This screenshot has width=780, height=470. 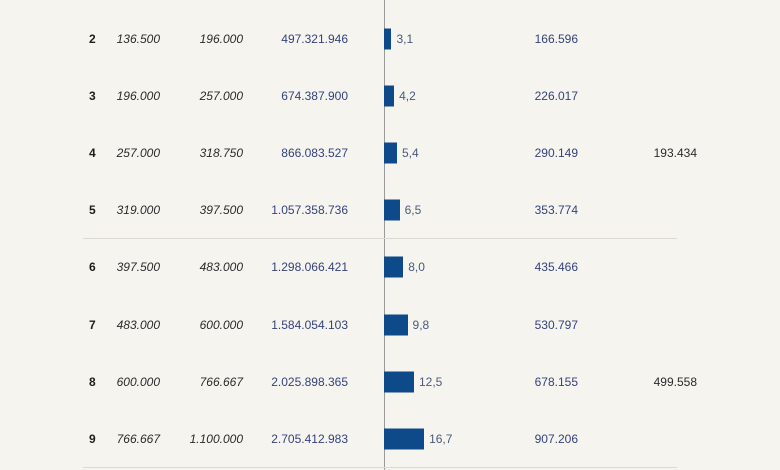 What do you see at coordinates (138, 38) in the screenshot?
I see `bracket-lower-bound: 136.500` at bounding box center [138, 38].